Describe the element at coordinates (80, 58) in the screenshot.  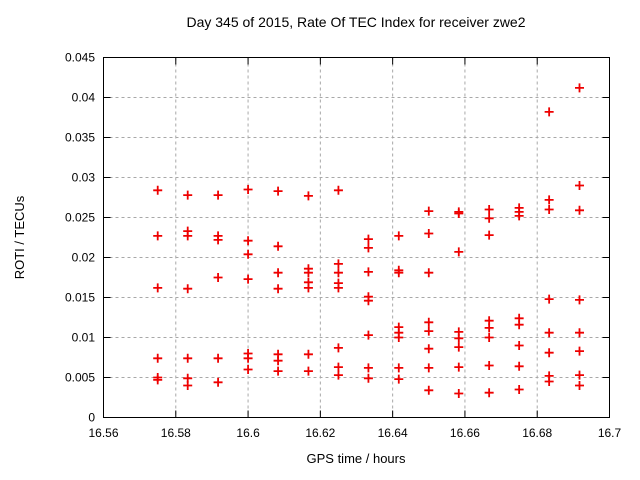
I see `y-tick-label: 0.045` at that location.